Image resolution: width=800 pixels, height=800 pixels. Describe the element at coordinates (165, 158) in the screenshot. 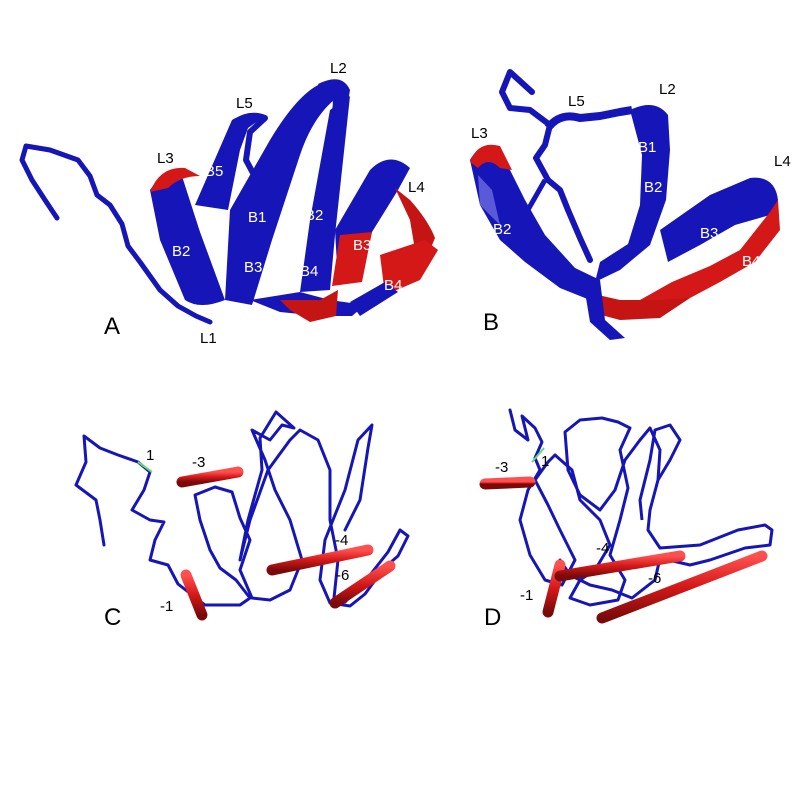

I see `panel-a-label-l3: L3` at that location.